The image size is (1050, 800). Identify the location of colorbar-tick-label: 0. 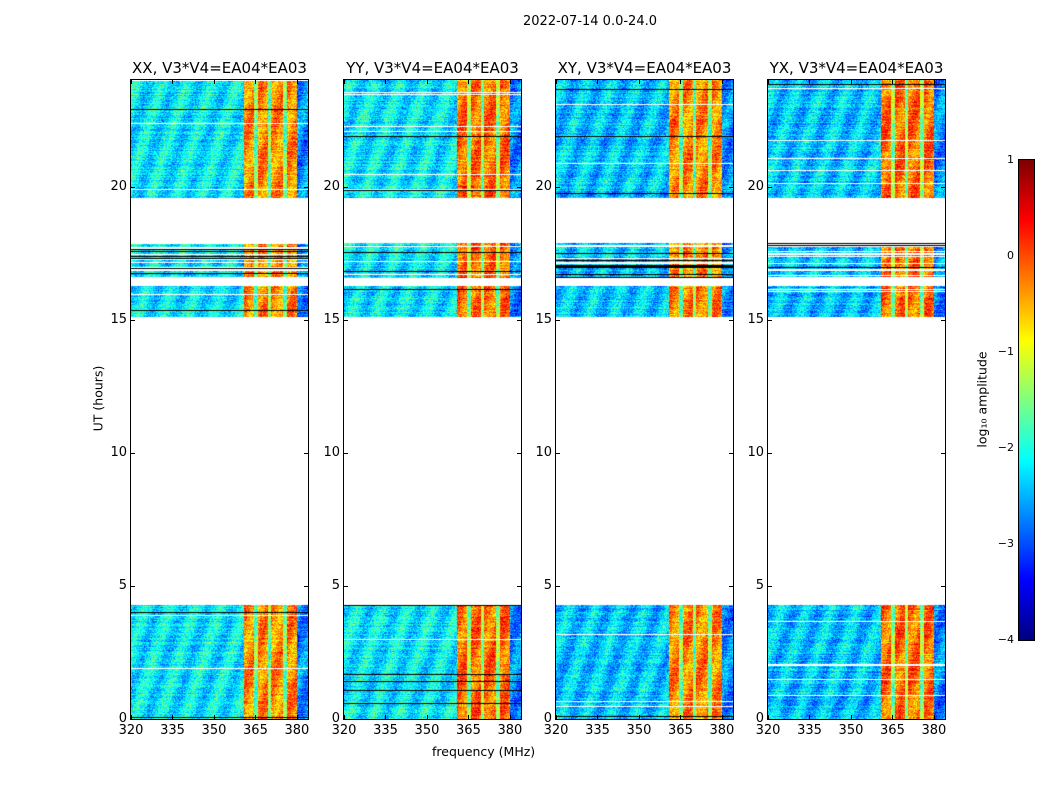
(1010, 255).